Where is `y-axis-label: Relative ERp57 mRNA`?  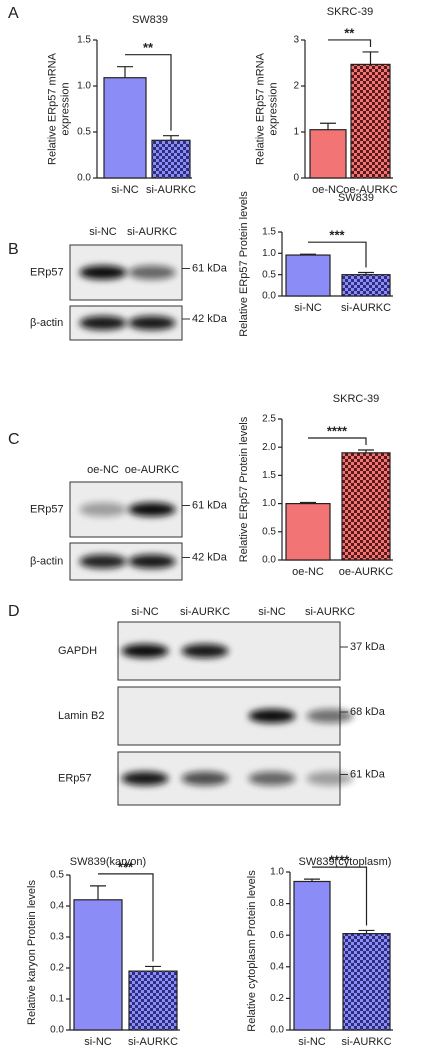 y-axis-label: Relative ERp57 mRNA is located at coordinates (52, 108).